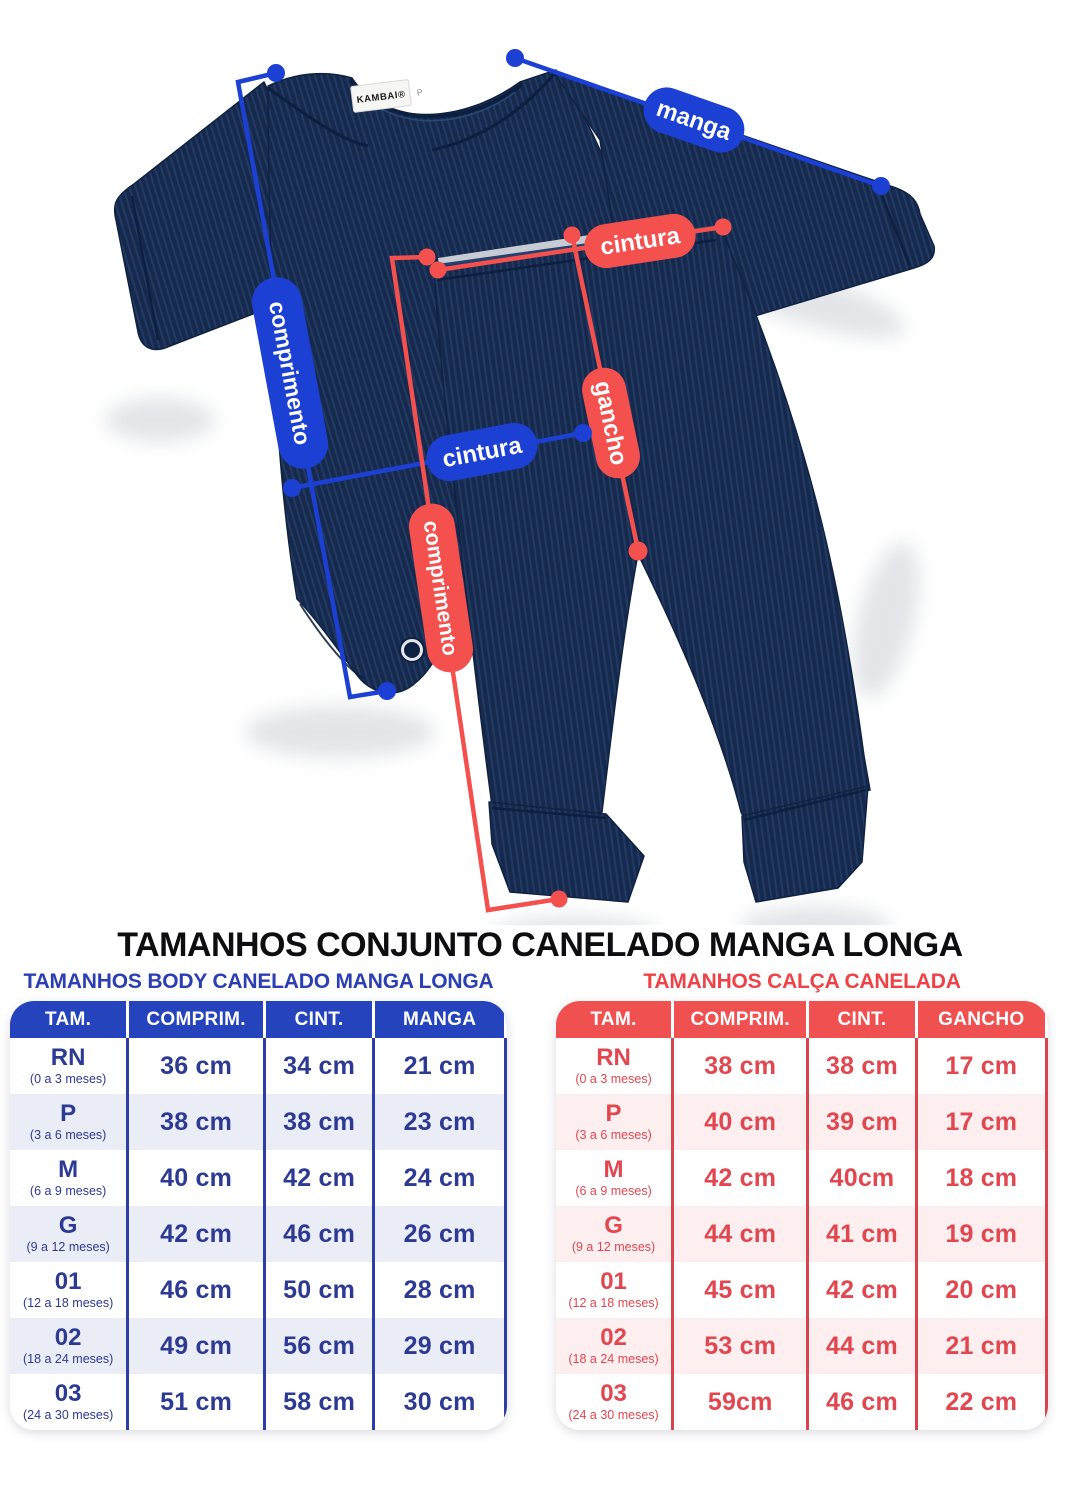 The image size is (1080, 1512). What do you see at coordinates (863, 1178) in the screenshot?
I see `measure-value-cell: 40cm` at bounding box center [863, 1178].